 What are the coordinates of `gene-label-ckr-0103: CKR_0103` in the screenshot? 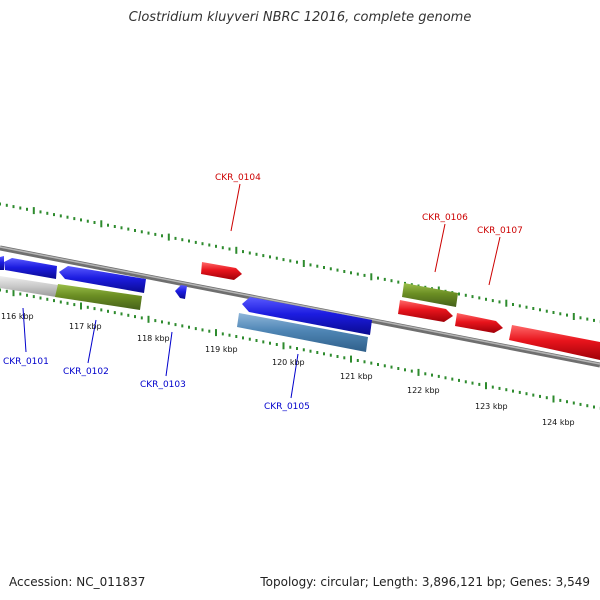 It's located at (163, 385).